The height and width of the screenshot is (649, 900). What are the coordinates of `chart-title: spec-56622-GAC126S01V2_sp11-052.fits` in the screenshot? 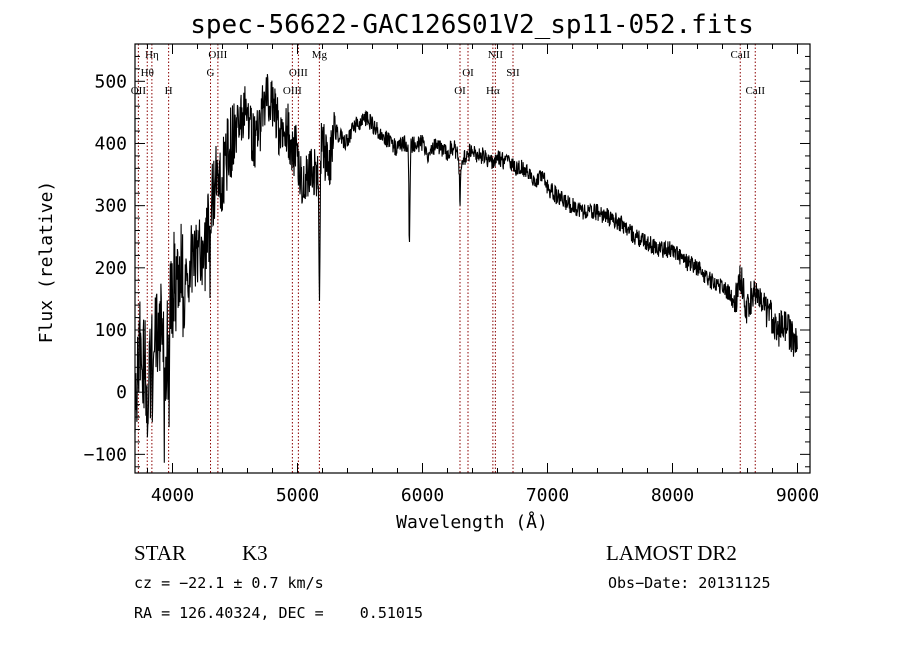 It's located at (472, 25).